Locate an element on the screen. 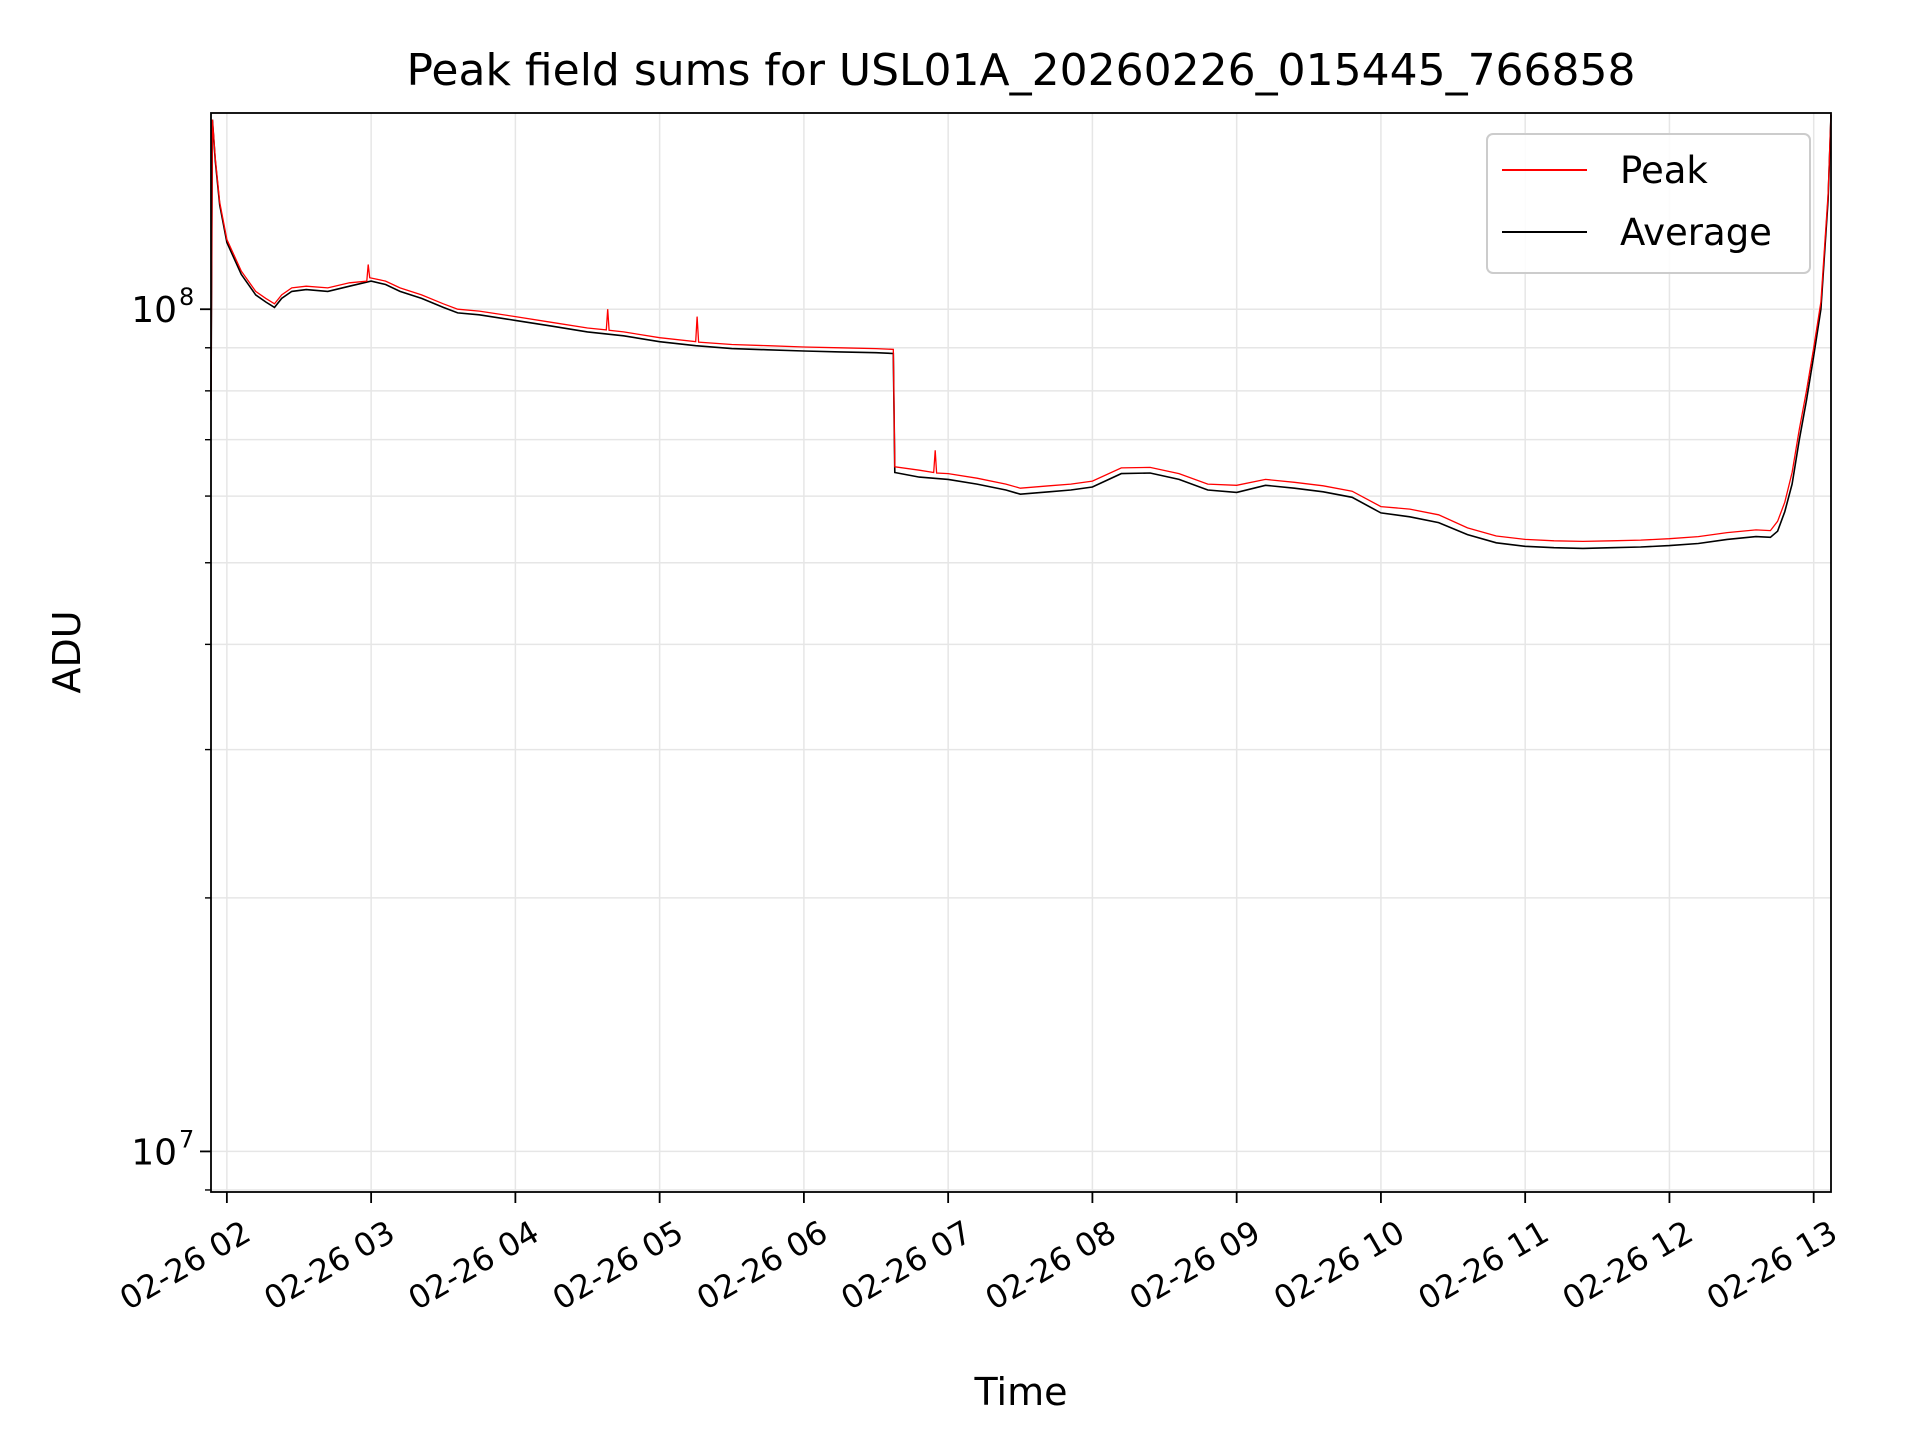 This screenshot has height=1440, width=1920. legend-box is located at coordinates (1648, 203).